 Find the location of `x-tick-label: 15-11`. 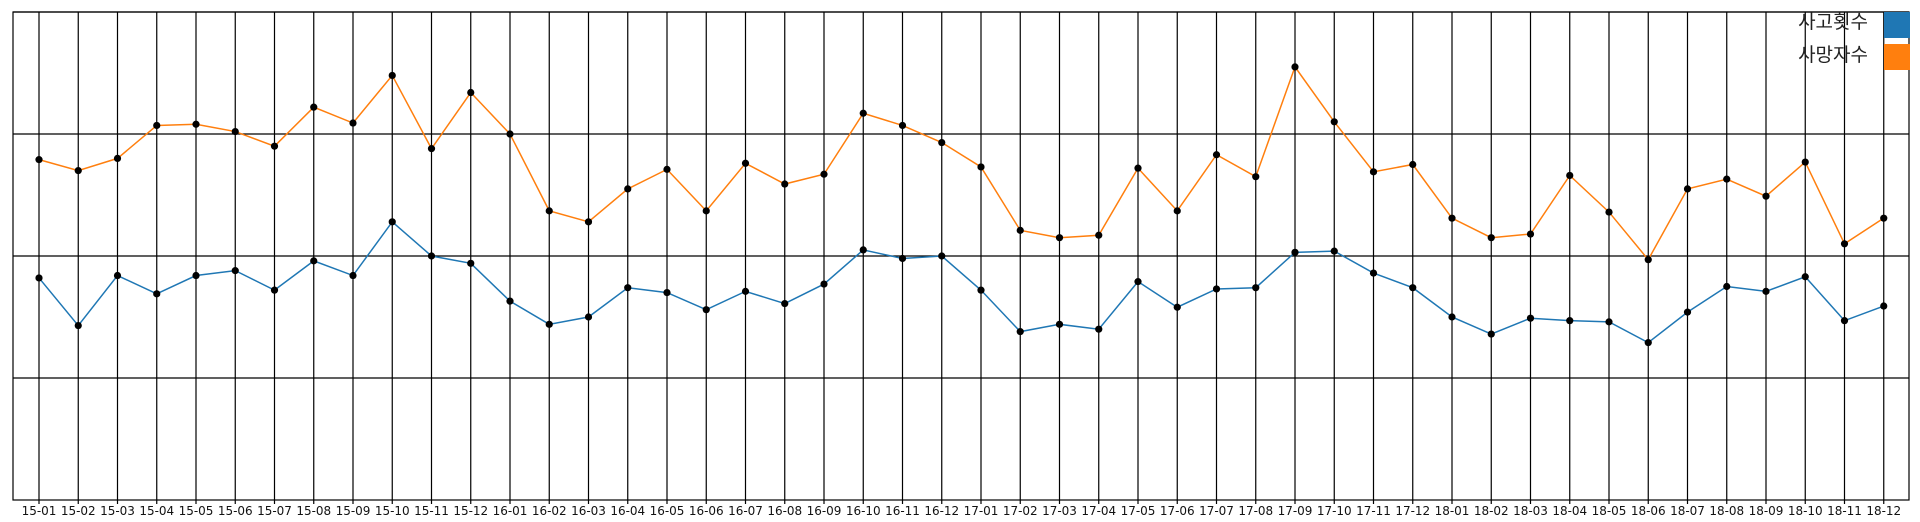

x-tick-label: 15-11 is located at coordinates (431, 510).